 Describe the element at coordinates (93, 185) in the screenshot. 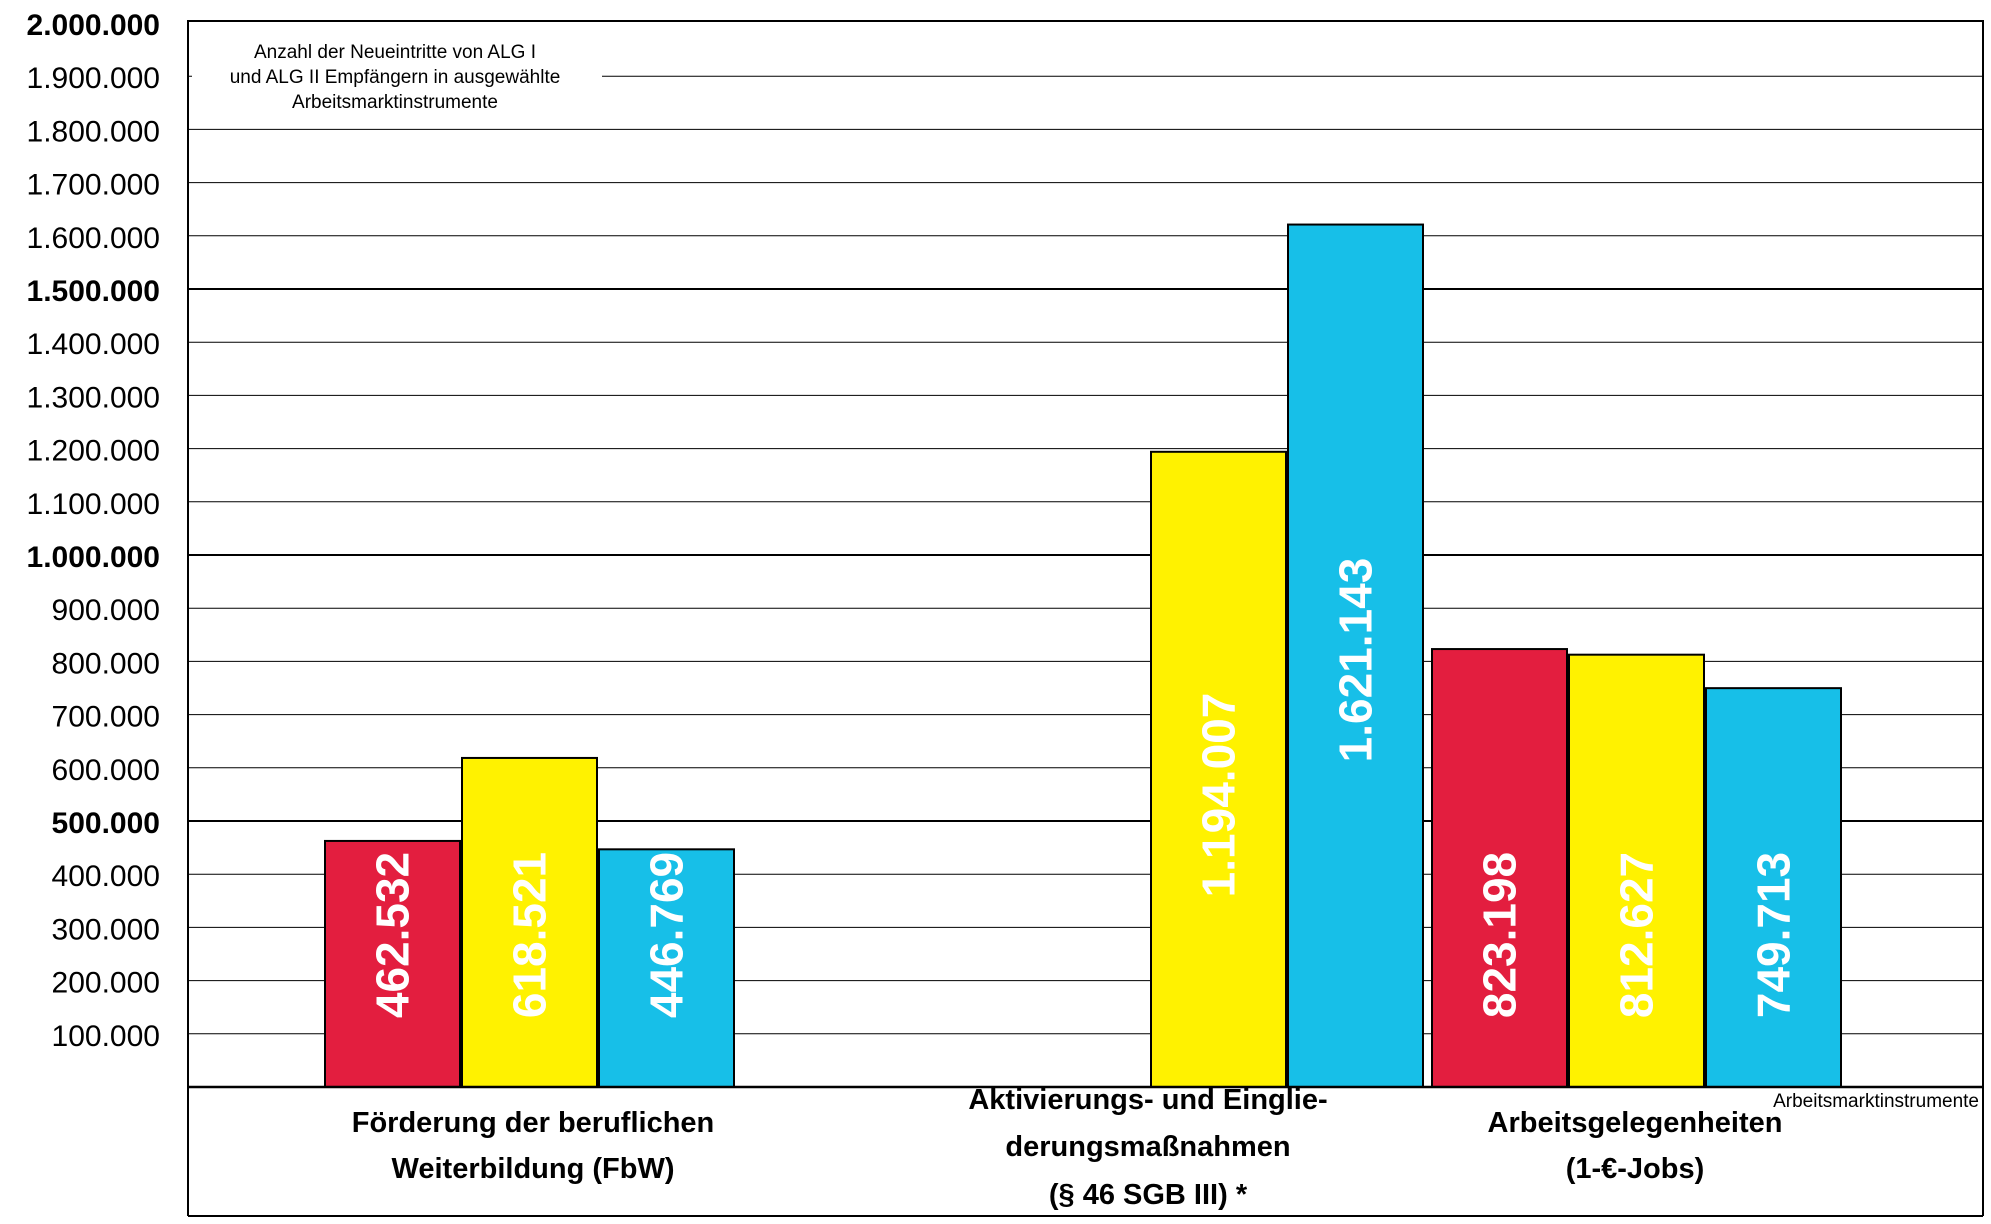

I see `y-tick-label: 1.700.000` at that location.